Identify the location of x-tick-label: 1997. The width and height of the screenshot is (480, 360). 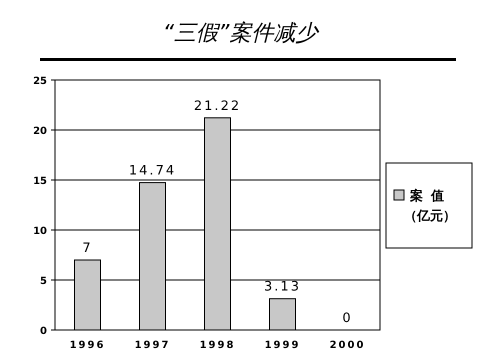
(152, 345).